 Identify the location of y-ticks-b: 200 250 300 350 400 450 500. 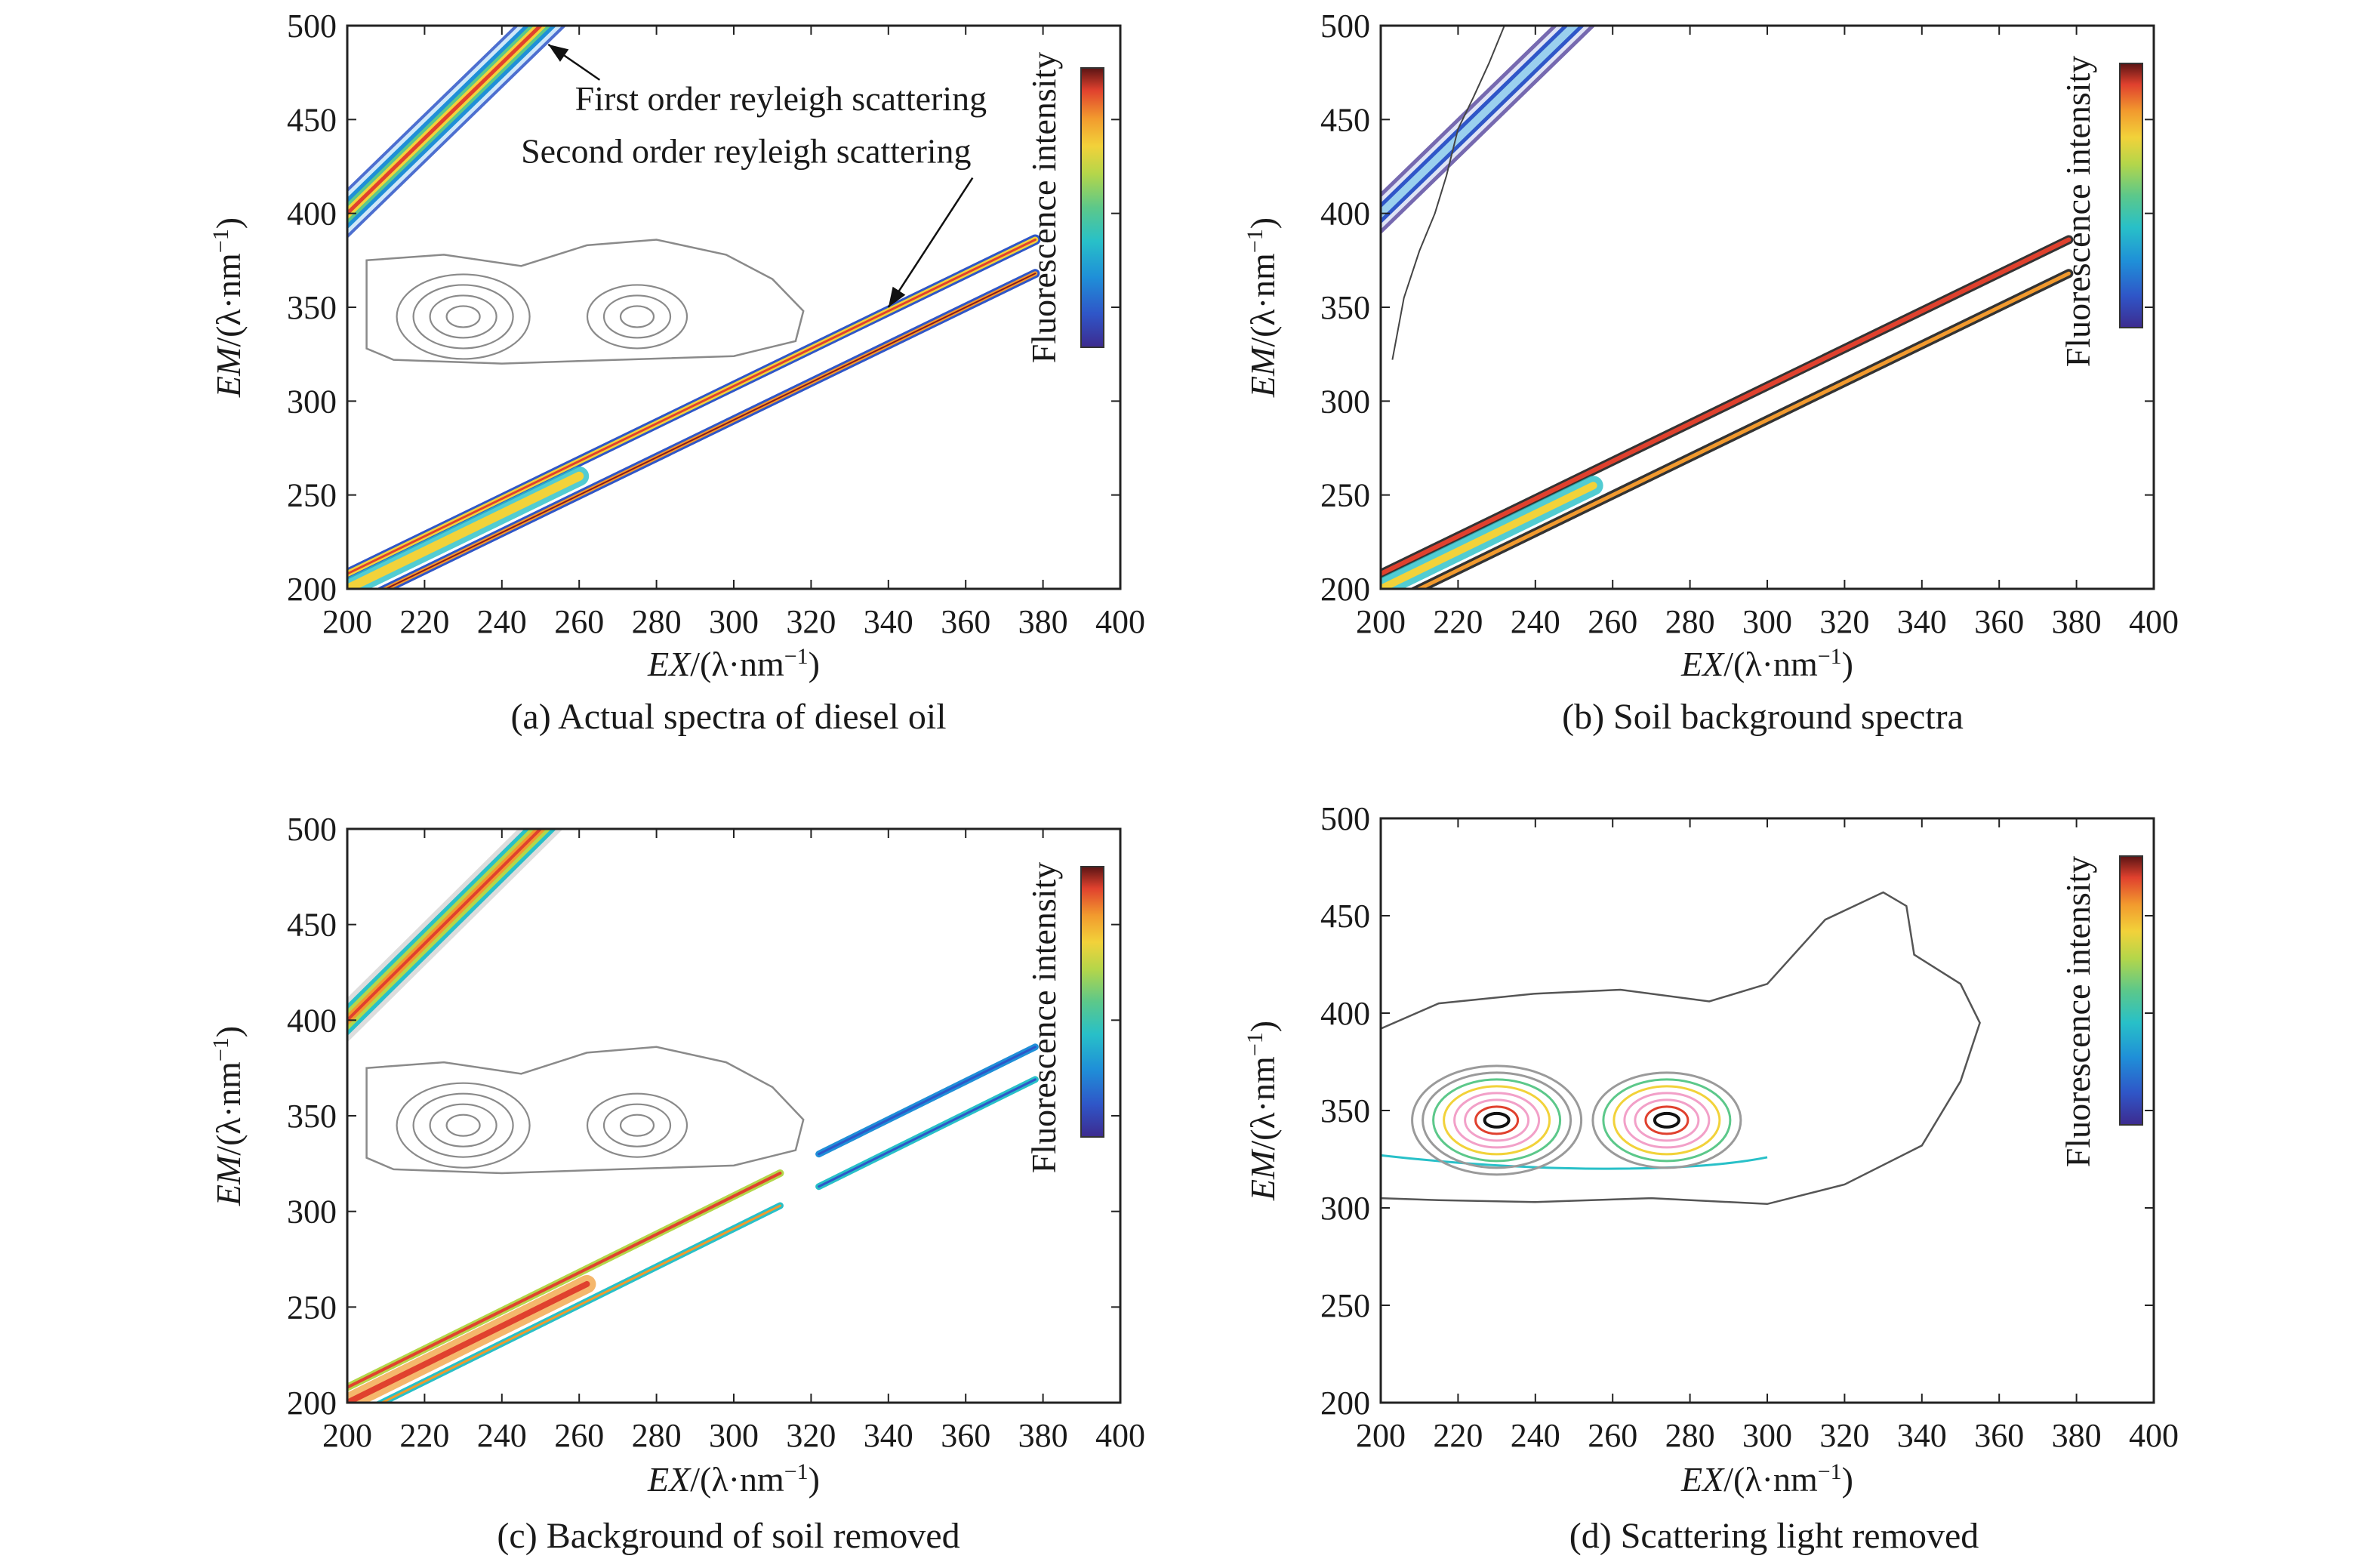
(1737, 308).